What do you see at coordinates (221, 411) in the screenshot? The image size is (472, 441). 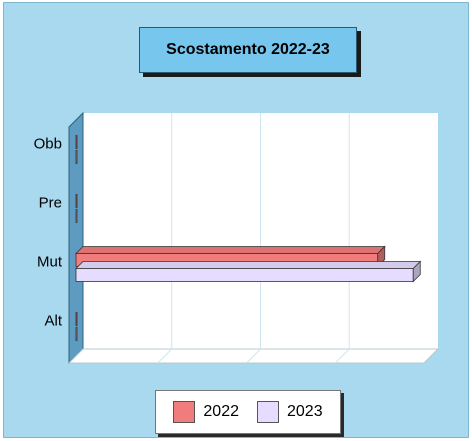 I see `legend-label-series-1: 2022` at bounding box center [221, 411].